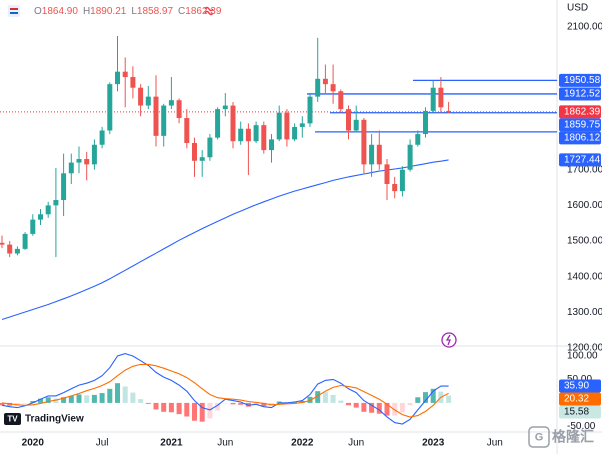 Image resolution: width=602 pixels, height=454 pixels. Describe the element at coordinates (108, 11) in the screenshot. I see `ohlc-value: 1890.21` at that location.